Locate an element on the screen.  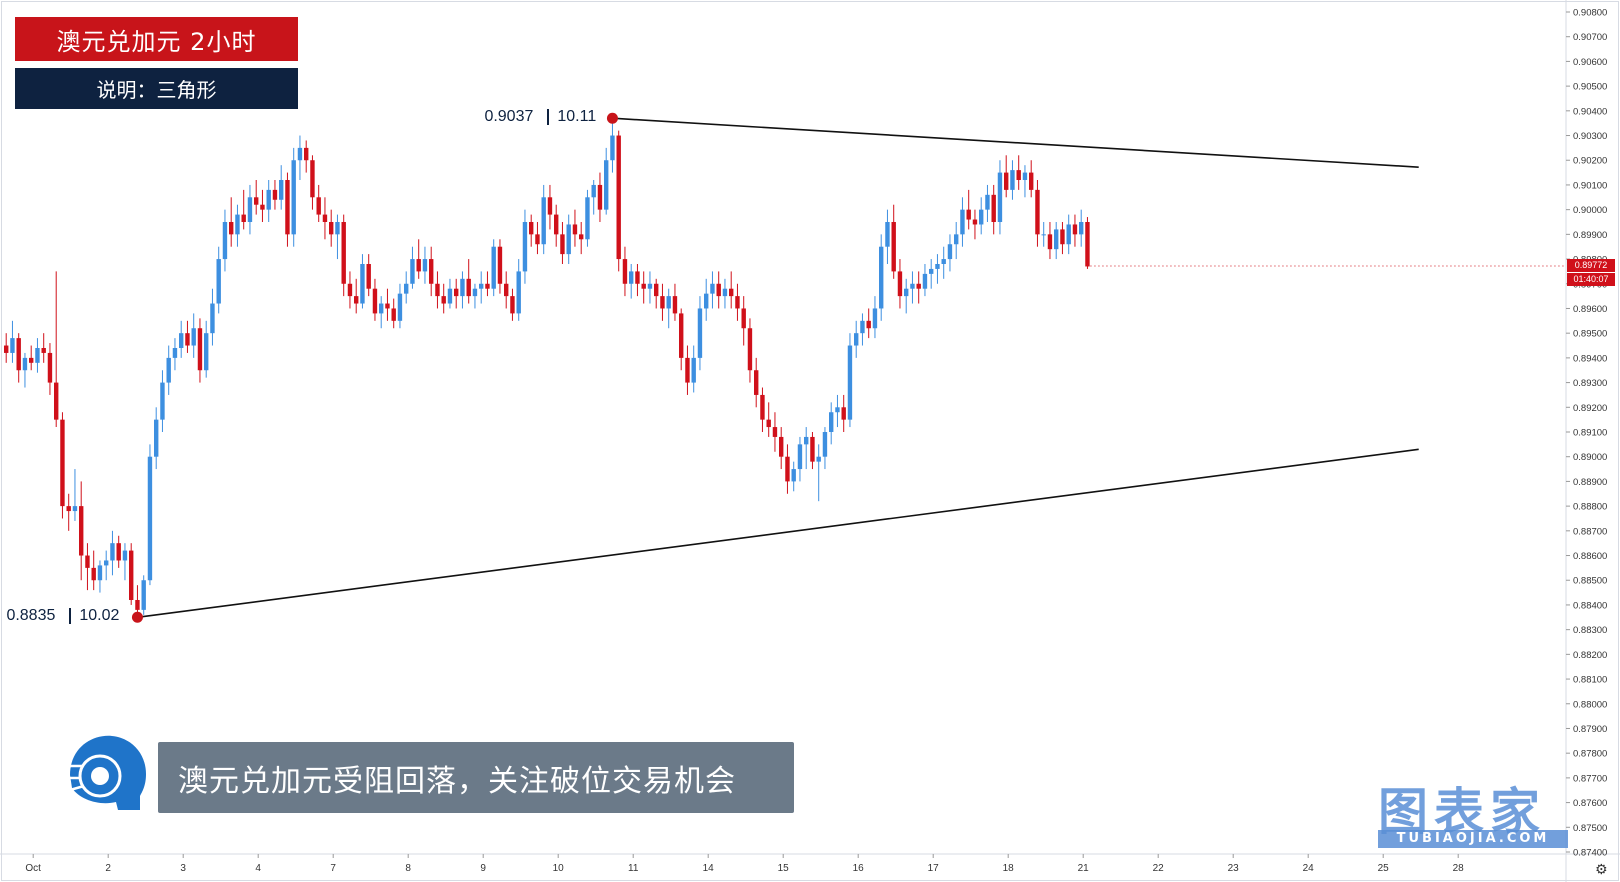
robot-head-icon is located at coordinates (106, 773).